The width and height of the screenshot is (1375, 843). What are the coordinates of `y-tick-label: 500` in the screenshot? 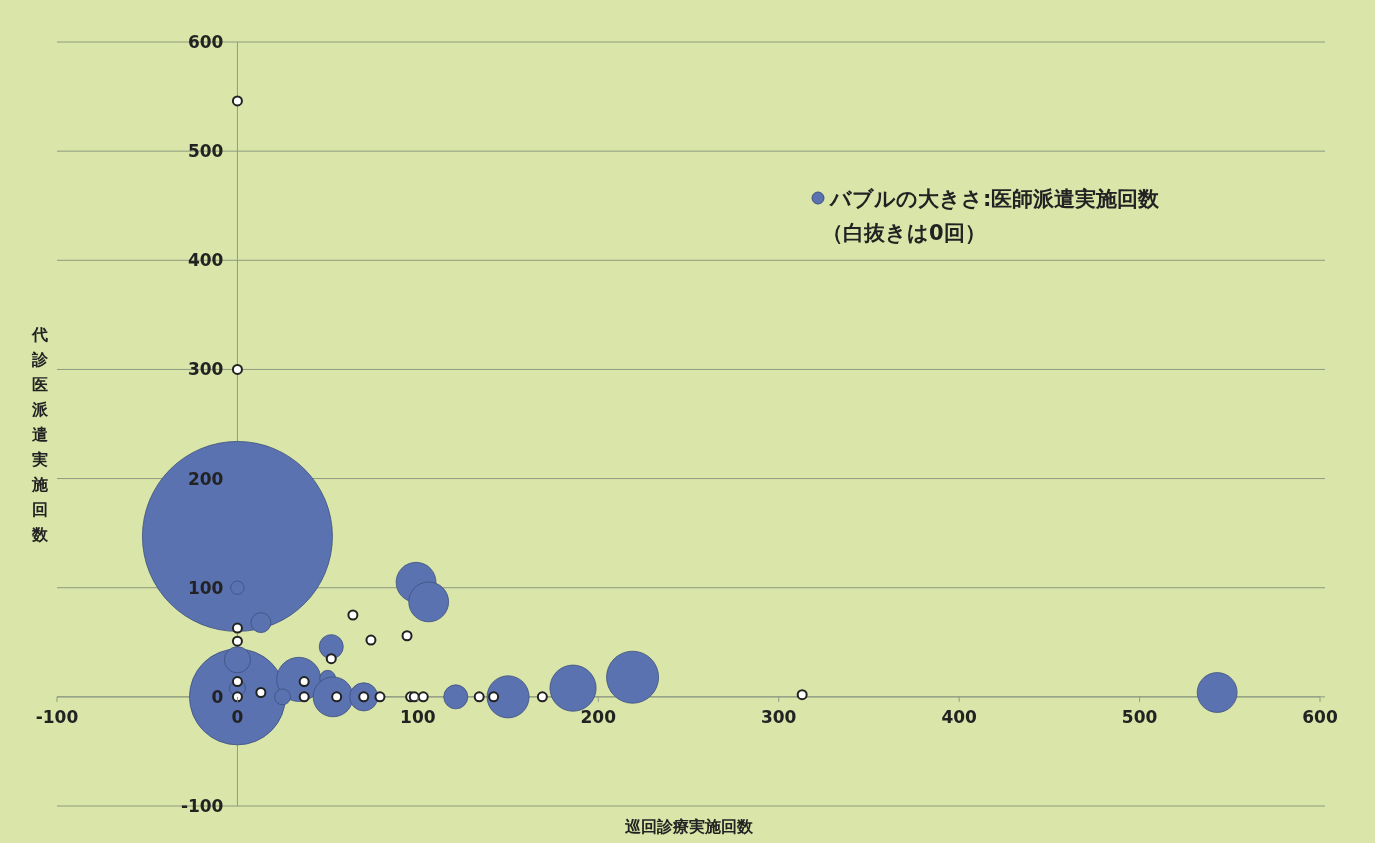 It's located at (205, 151).